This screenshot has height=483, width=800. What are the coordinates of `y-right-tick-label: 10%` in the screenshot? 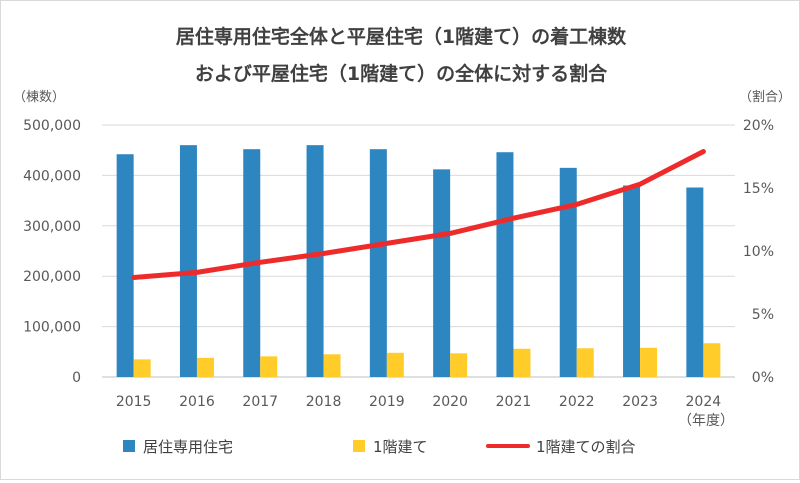 It's located at (758, 252).